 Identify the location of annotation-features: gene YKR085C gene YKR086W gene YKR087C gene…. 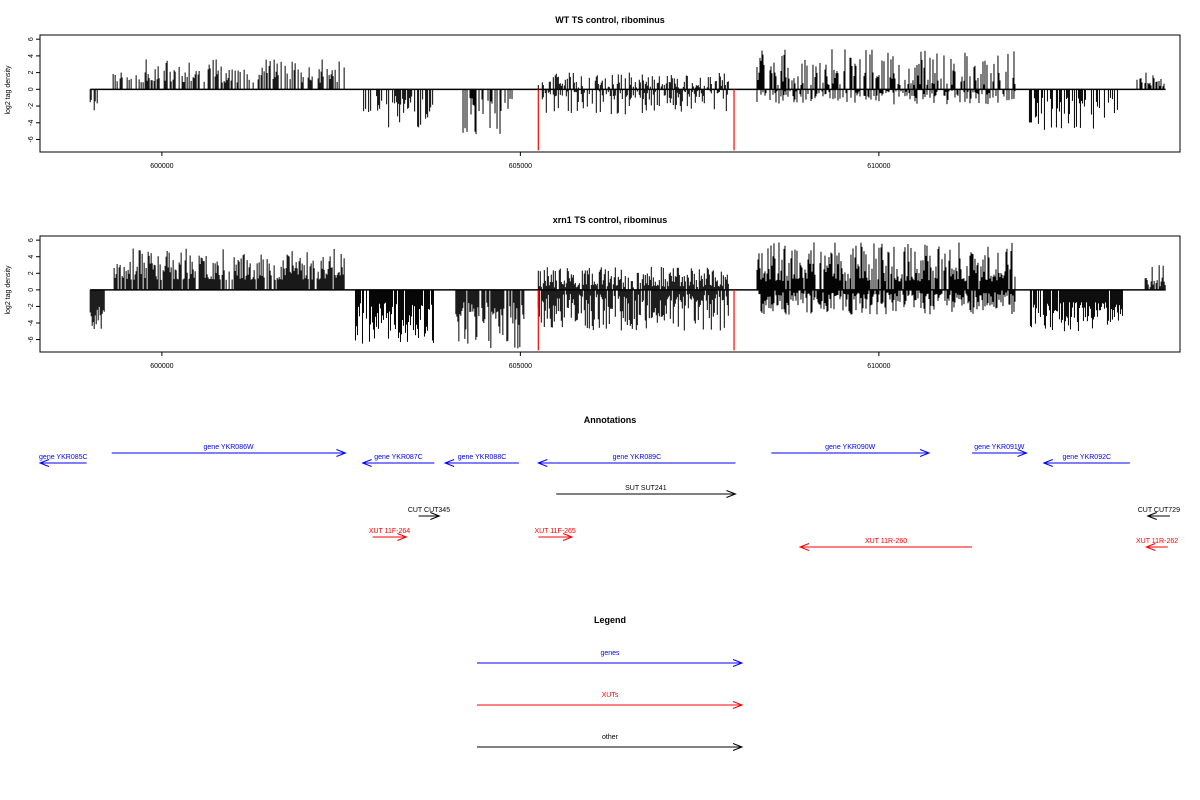
(609, 497).